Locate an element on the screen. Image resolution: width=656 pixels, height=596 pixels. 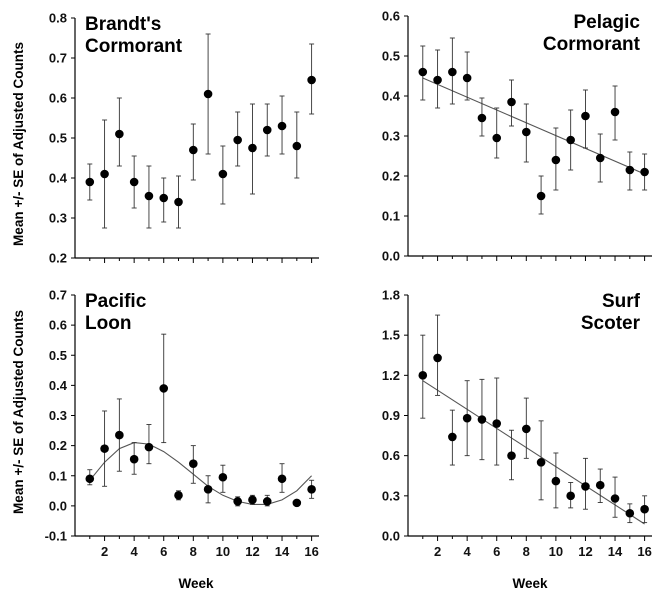
x-tick-label: 16 is located at coordinates (644, 551).